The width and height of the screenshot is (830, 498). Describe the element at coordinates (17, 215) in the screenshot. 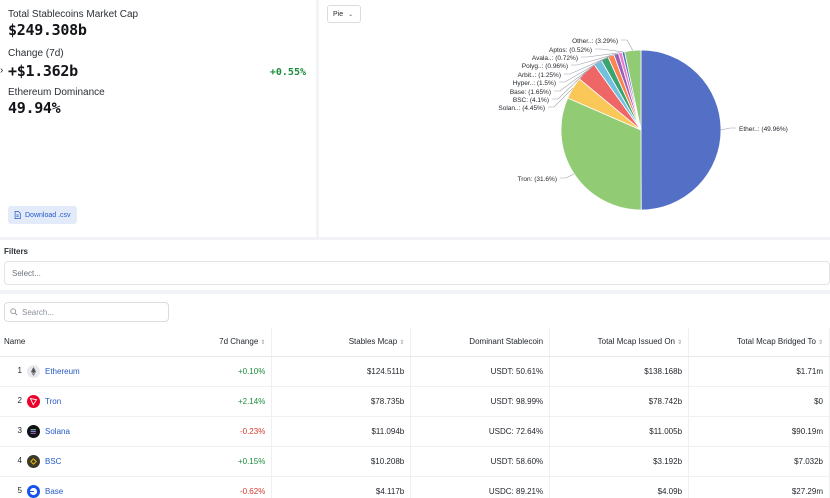

I see `file-icon` at that location.